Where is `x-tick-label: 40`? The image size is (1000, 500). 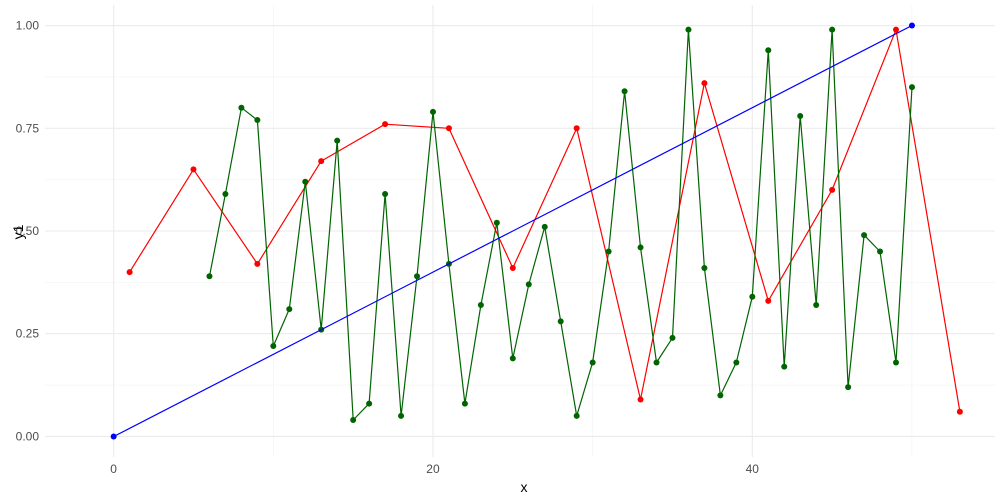 x-tick-label: 40 is located at coordinates (753, 469).